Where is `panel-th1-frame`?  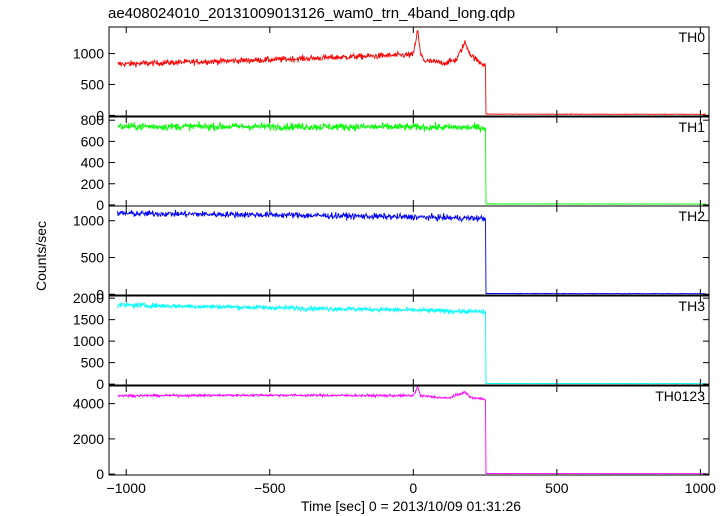 panel-th1-frame is located at coordinates (409, 161).